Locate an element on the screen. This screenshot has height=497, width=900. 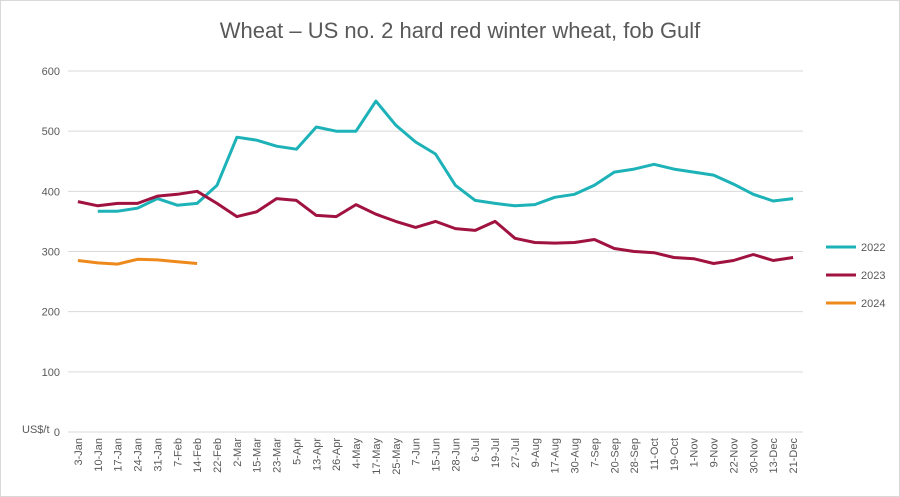
x-tick-label: 27-Jul is located at coordinates (516, 453).